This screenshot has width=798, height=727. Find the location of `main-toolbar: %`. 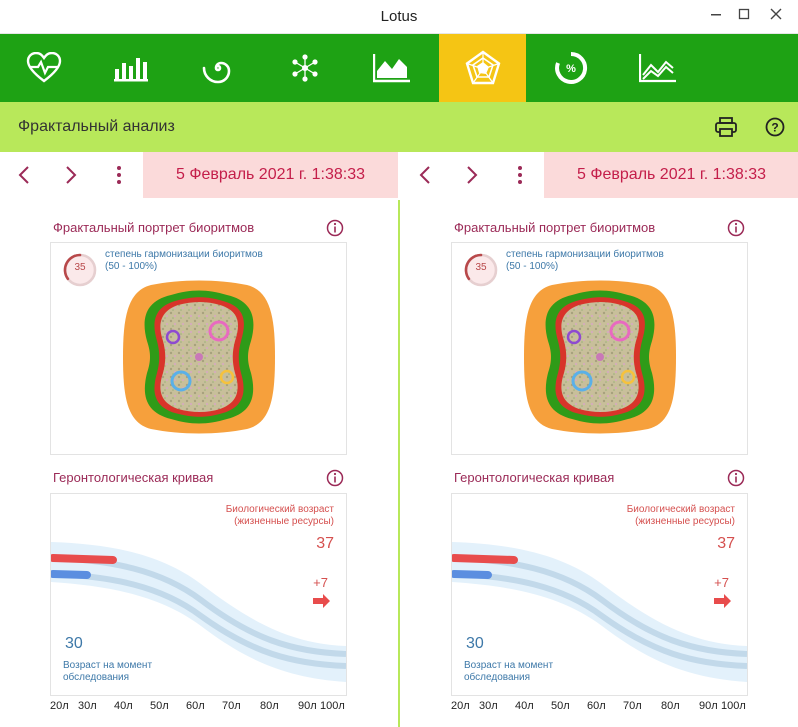

main-toolbar: % is located at coordinates (399, 68).